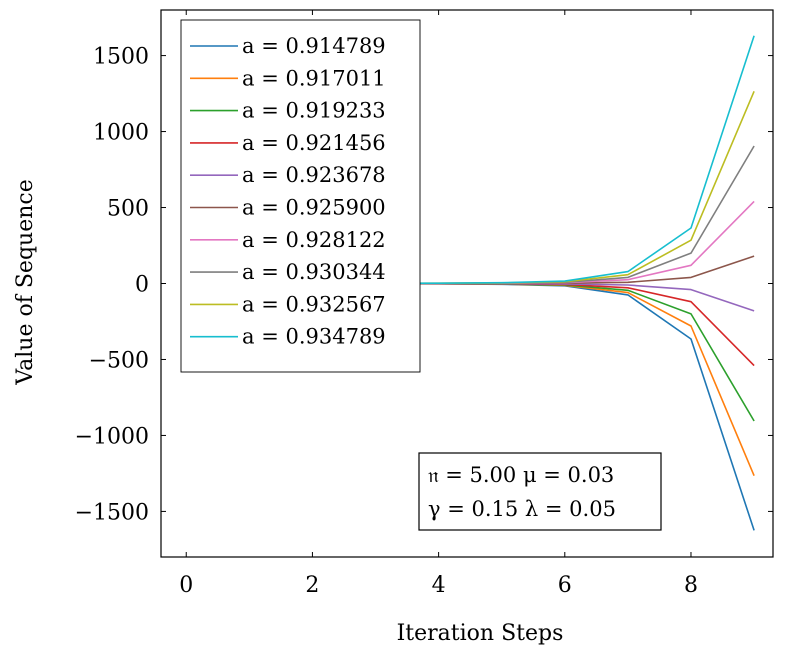 This screenshot has height=646, width=789. Describe the element at coordinates (121, 57) in the screenshot. I see `y-tick-label: 1500` at that location.